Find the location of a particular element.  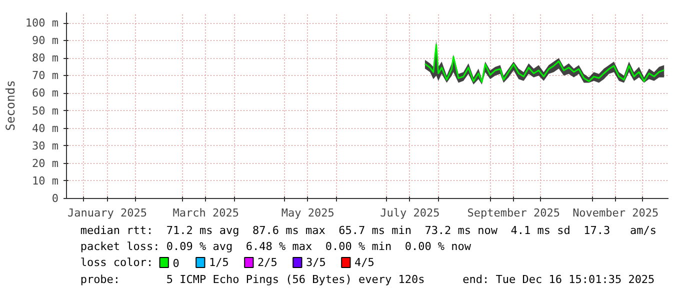

legend-label: 0 is located at coordinates (176, 263).